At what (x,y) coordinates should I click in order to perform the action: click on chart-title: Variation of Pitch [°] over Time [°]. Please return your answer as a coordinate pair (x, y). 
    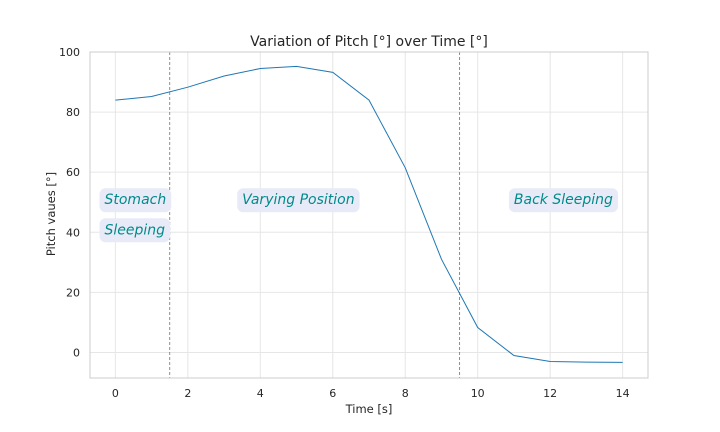
    Looking at the image, I should click on (369, 42).